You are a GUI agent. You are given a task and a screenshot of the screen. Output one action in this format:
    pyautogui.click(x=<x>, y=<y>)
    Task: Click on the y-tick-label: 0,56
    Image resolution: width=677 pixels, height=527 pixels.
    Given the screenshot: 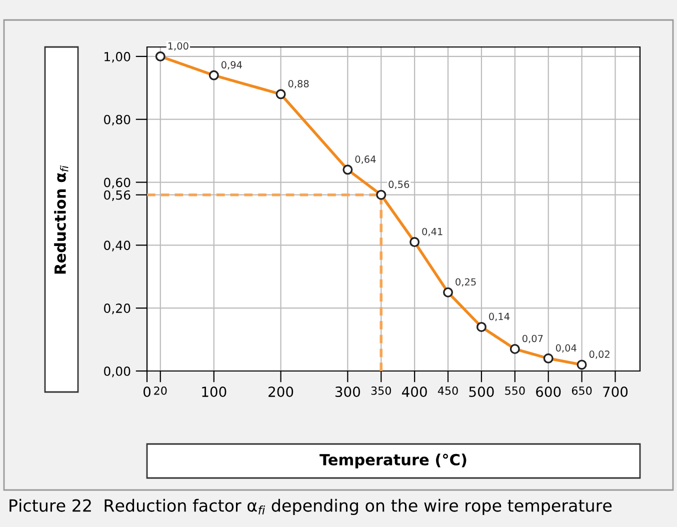 What is the action you would take?
    pyautogui.click(x=117, y=196)
    